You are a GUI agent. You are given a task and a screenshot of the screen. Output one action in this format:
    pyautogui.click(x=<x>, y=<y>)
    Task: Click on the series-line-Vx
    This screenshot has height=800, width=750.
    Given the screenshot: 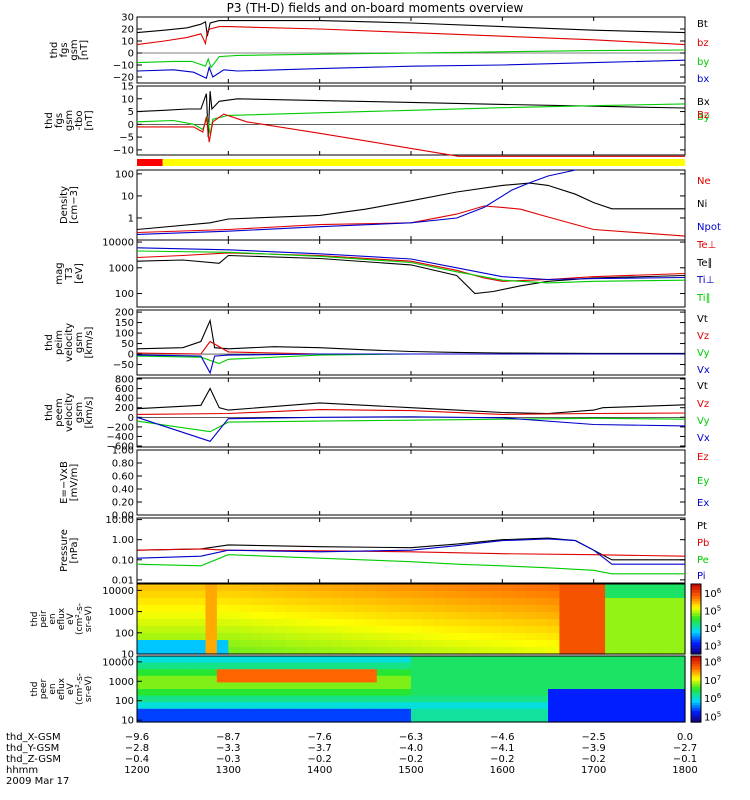 What is the action you would take?
    pyautogui.click(x=411, y=429)
    